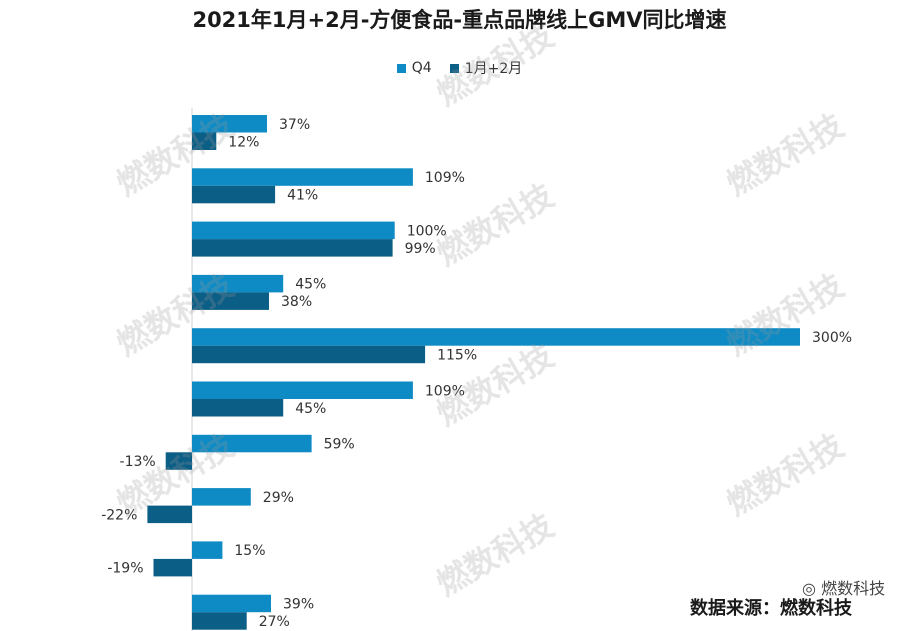 The width and height of the screenshot is (919, 631). Describe the element at coordinates (125, 569) in the screenshot. I see `data-label-jan-feb-9: -19%` at that location.